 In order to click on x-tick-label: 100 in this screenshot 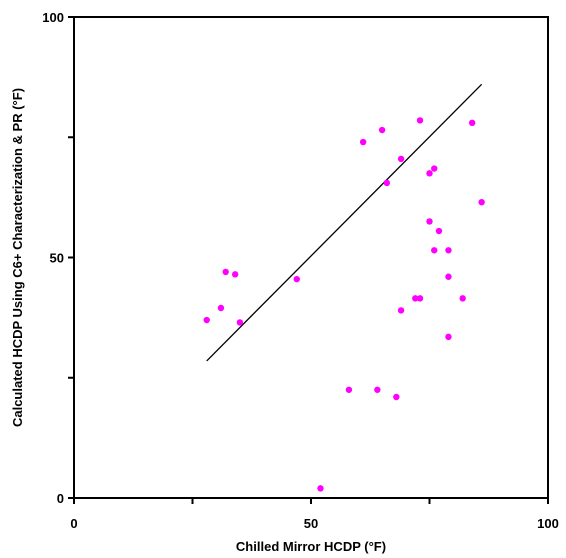, I will do `click(548, 523)`.